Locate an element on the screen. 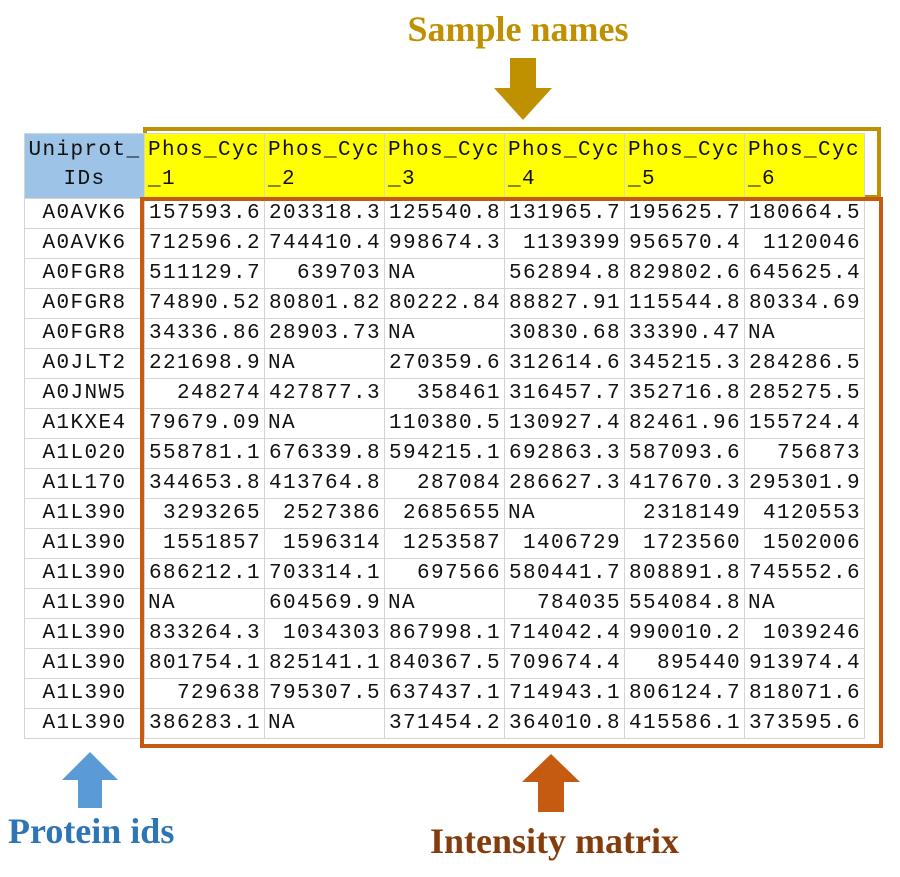 This screenshot has width=900, height=877. intensity-cell: 371454.2 is located at coordinates (444, 723).